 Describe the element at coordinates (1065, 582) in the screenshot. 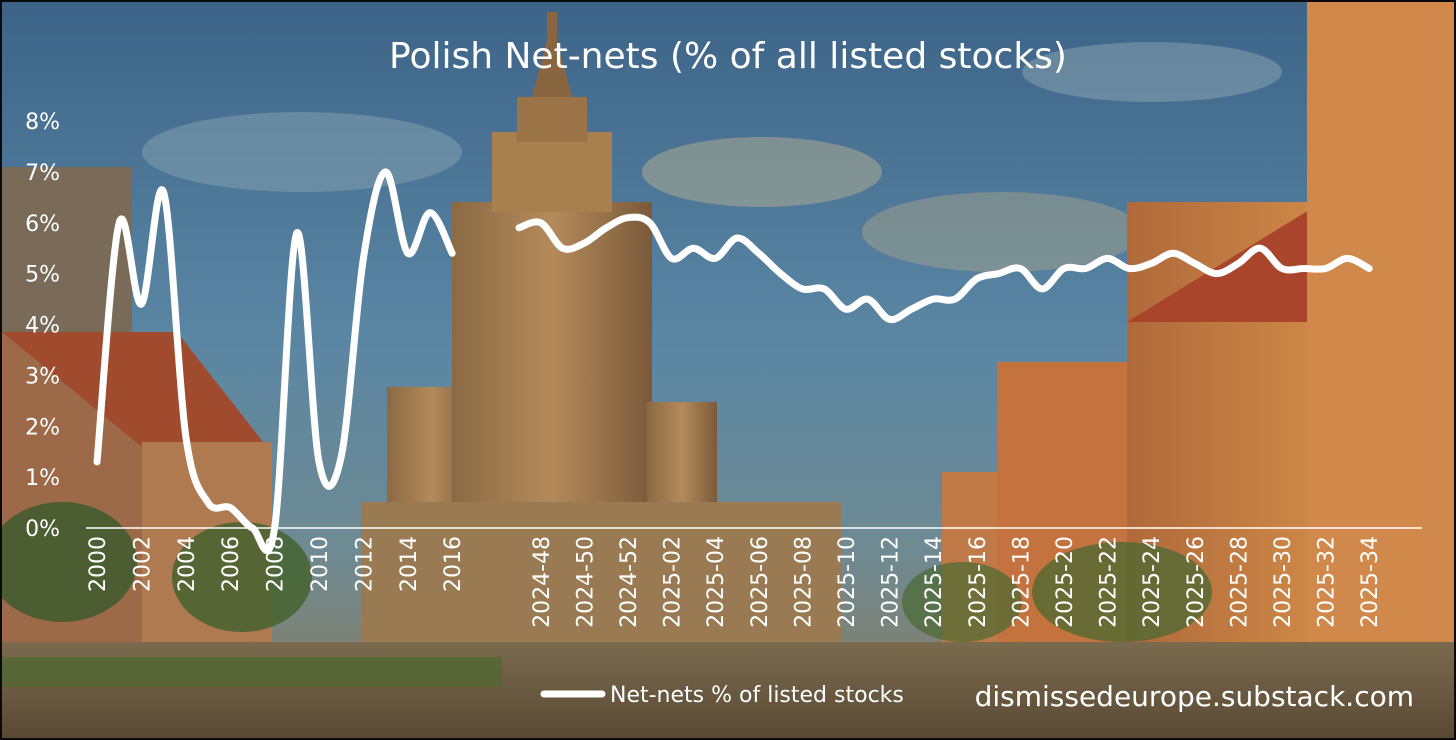

I see `x-tick-label: 2025-20` at that location.